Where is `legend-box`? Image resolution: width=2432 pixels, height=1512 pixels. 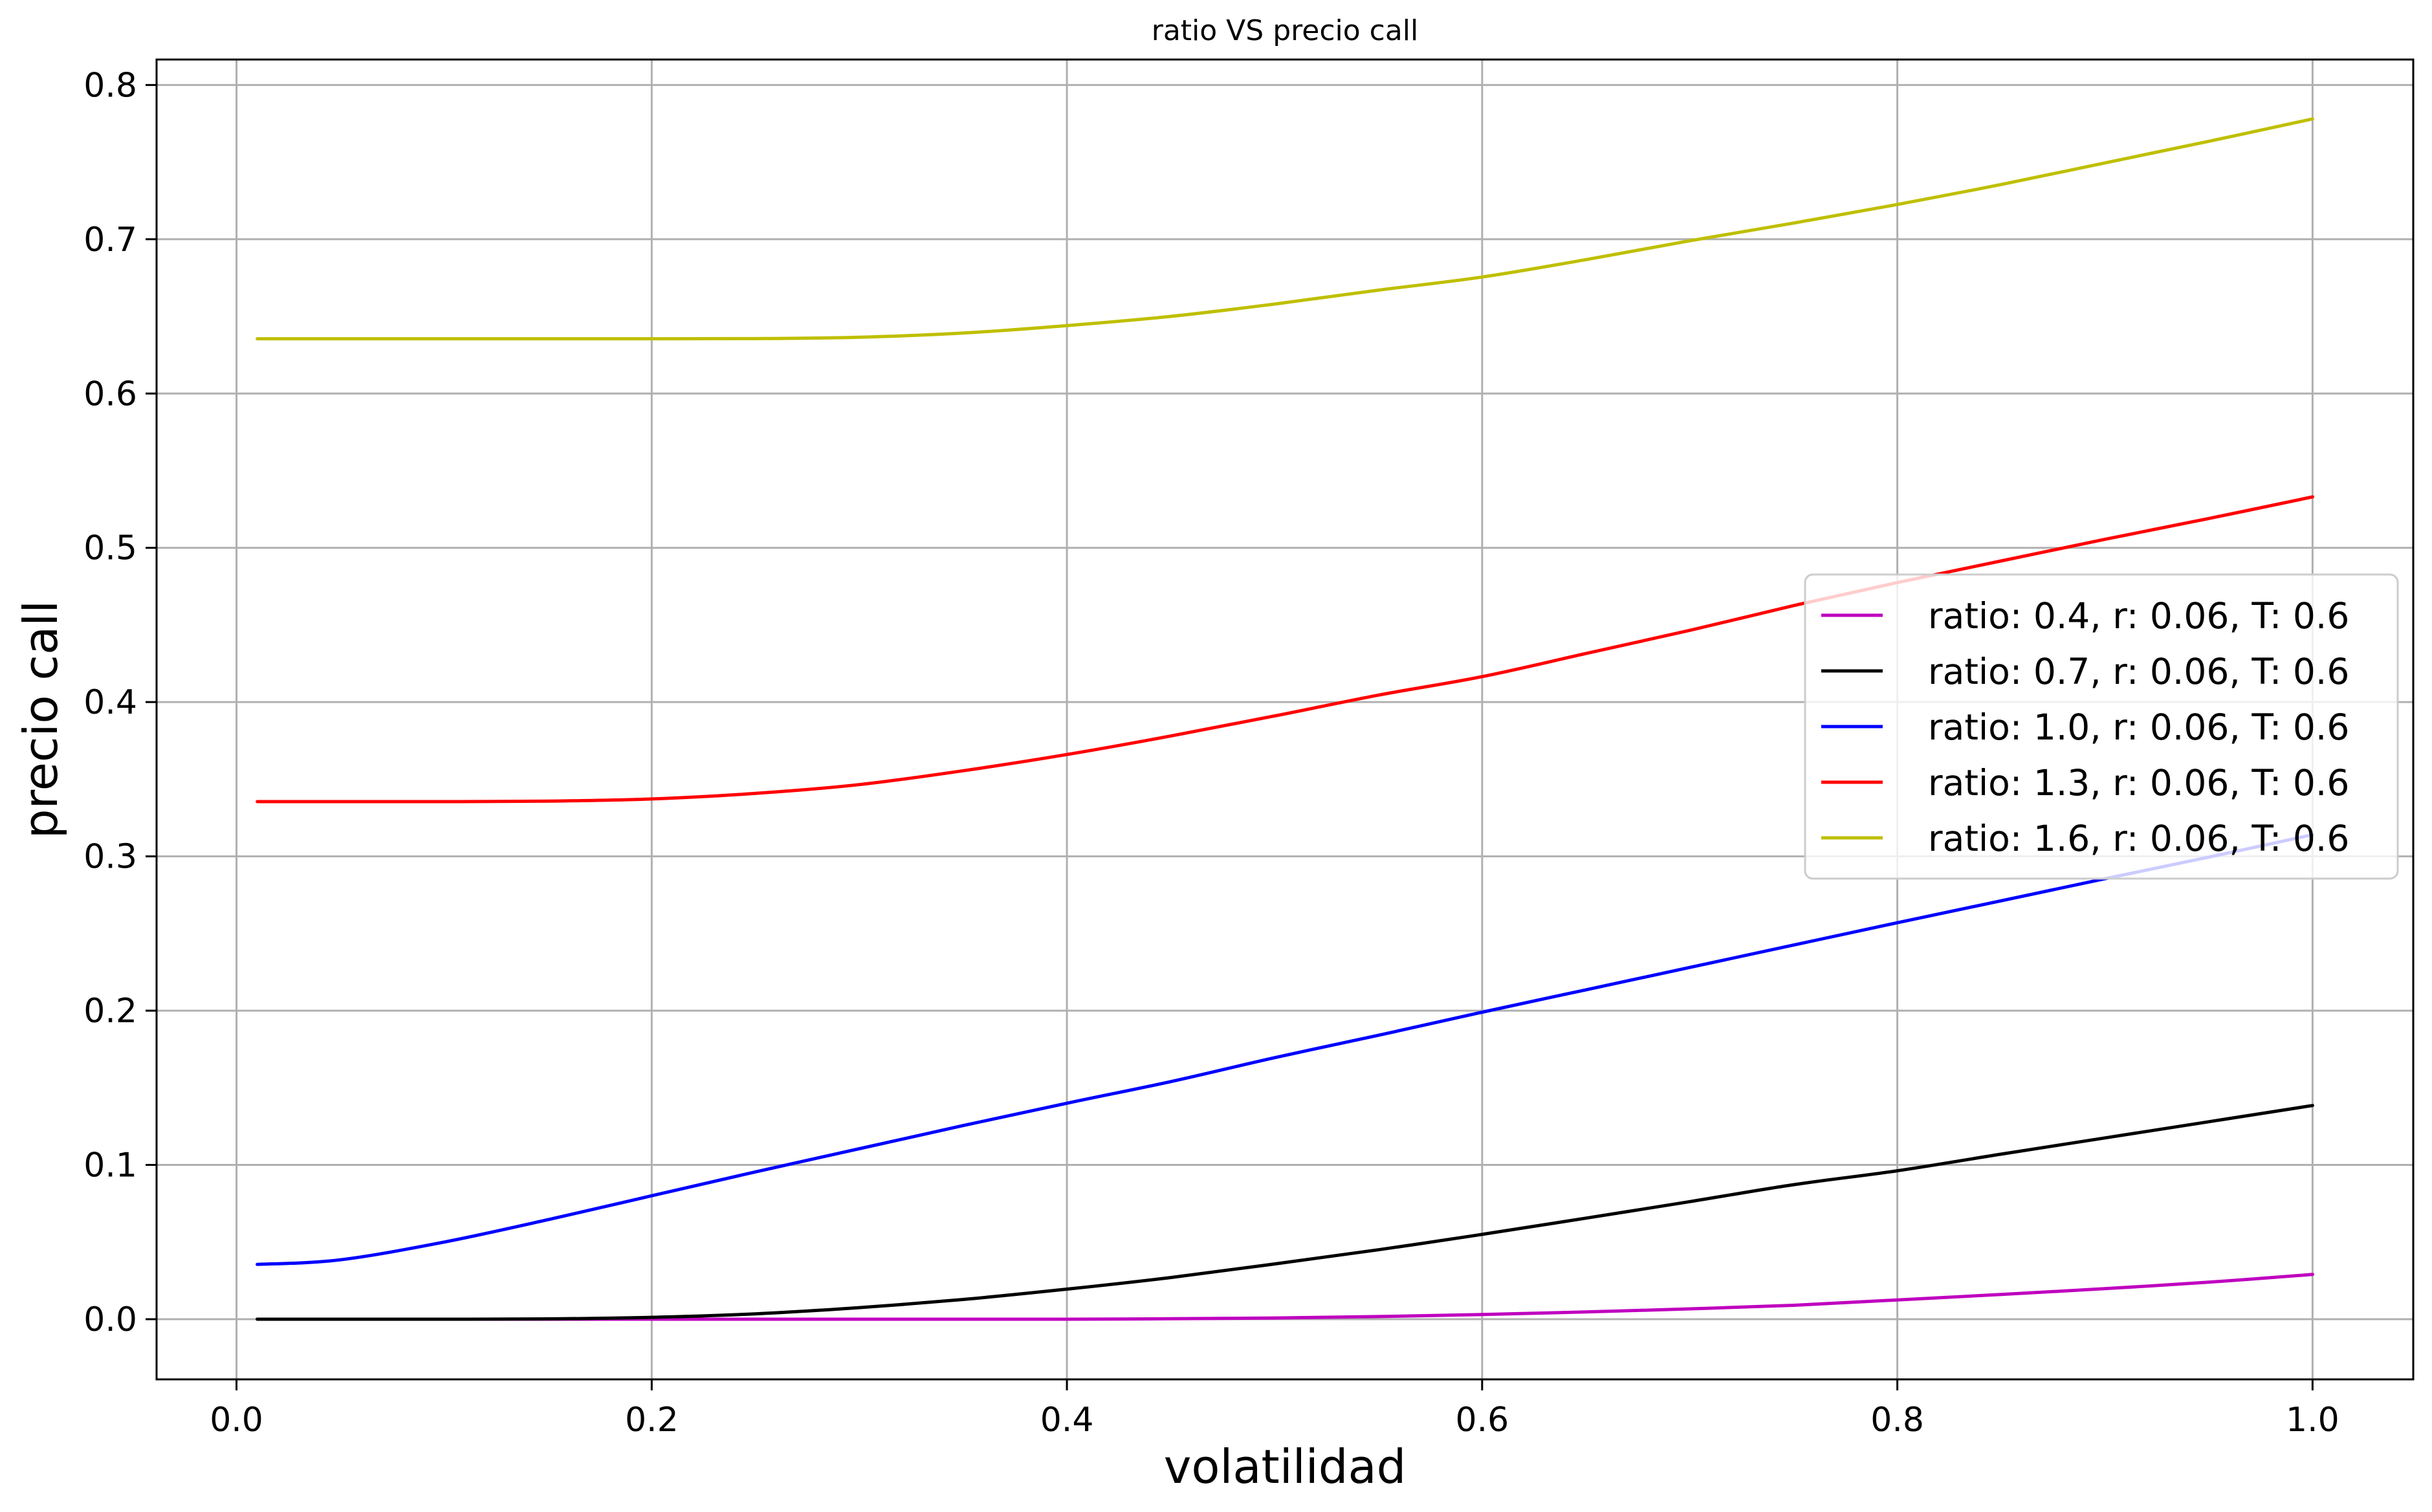 legend-box is located at coordinates (2101, 726).